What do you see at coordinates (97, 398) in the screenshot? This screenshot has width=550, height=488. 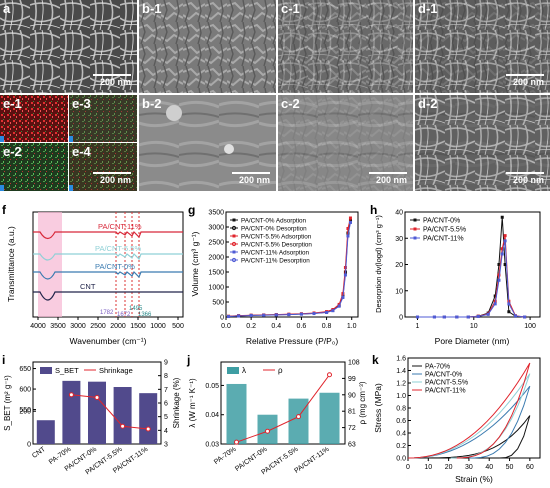 I see `shrinkage-point` at bounding box center [97, 398].